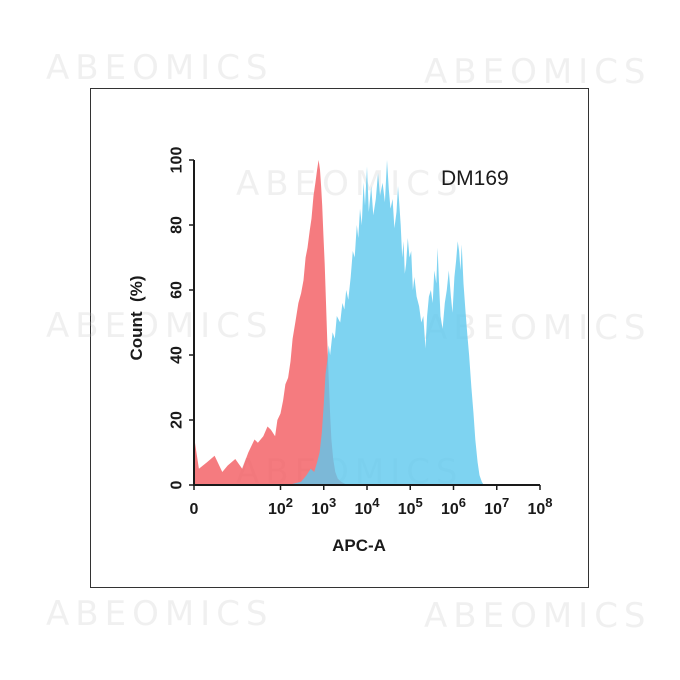 This screenshot has height=680, width=680. I want to click on x-tick-label: 10², so click(280, 506).